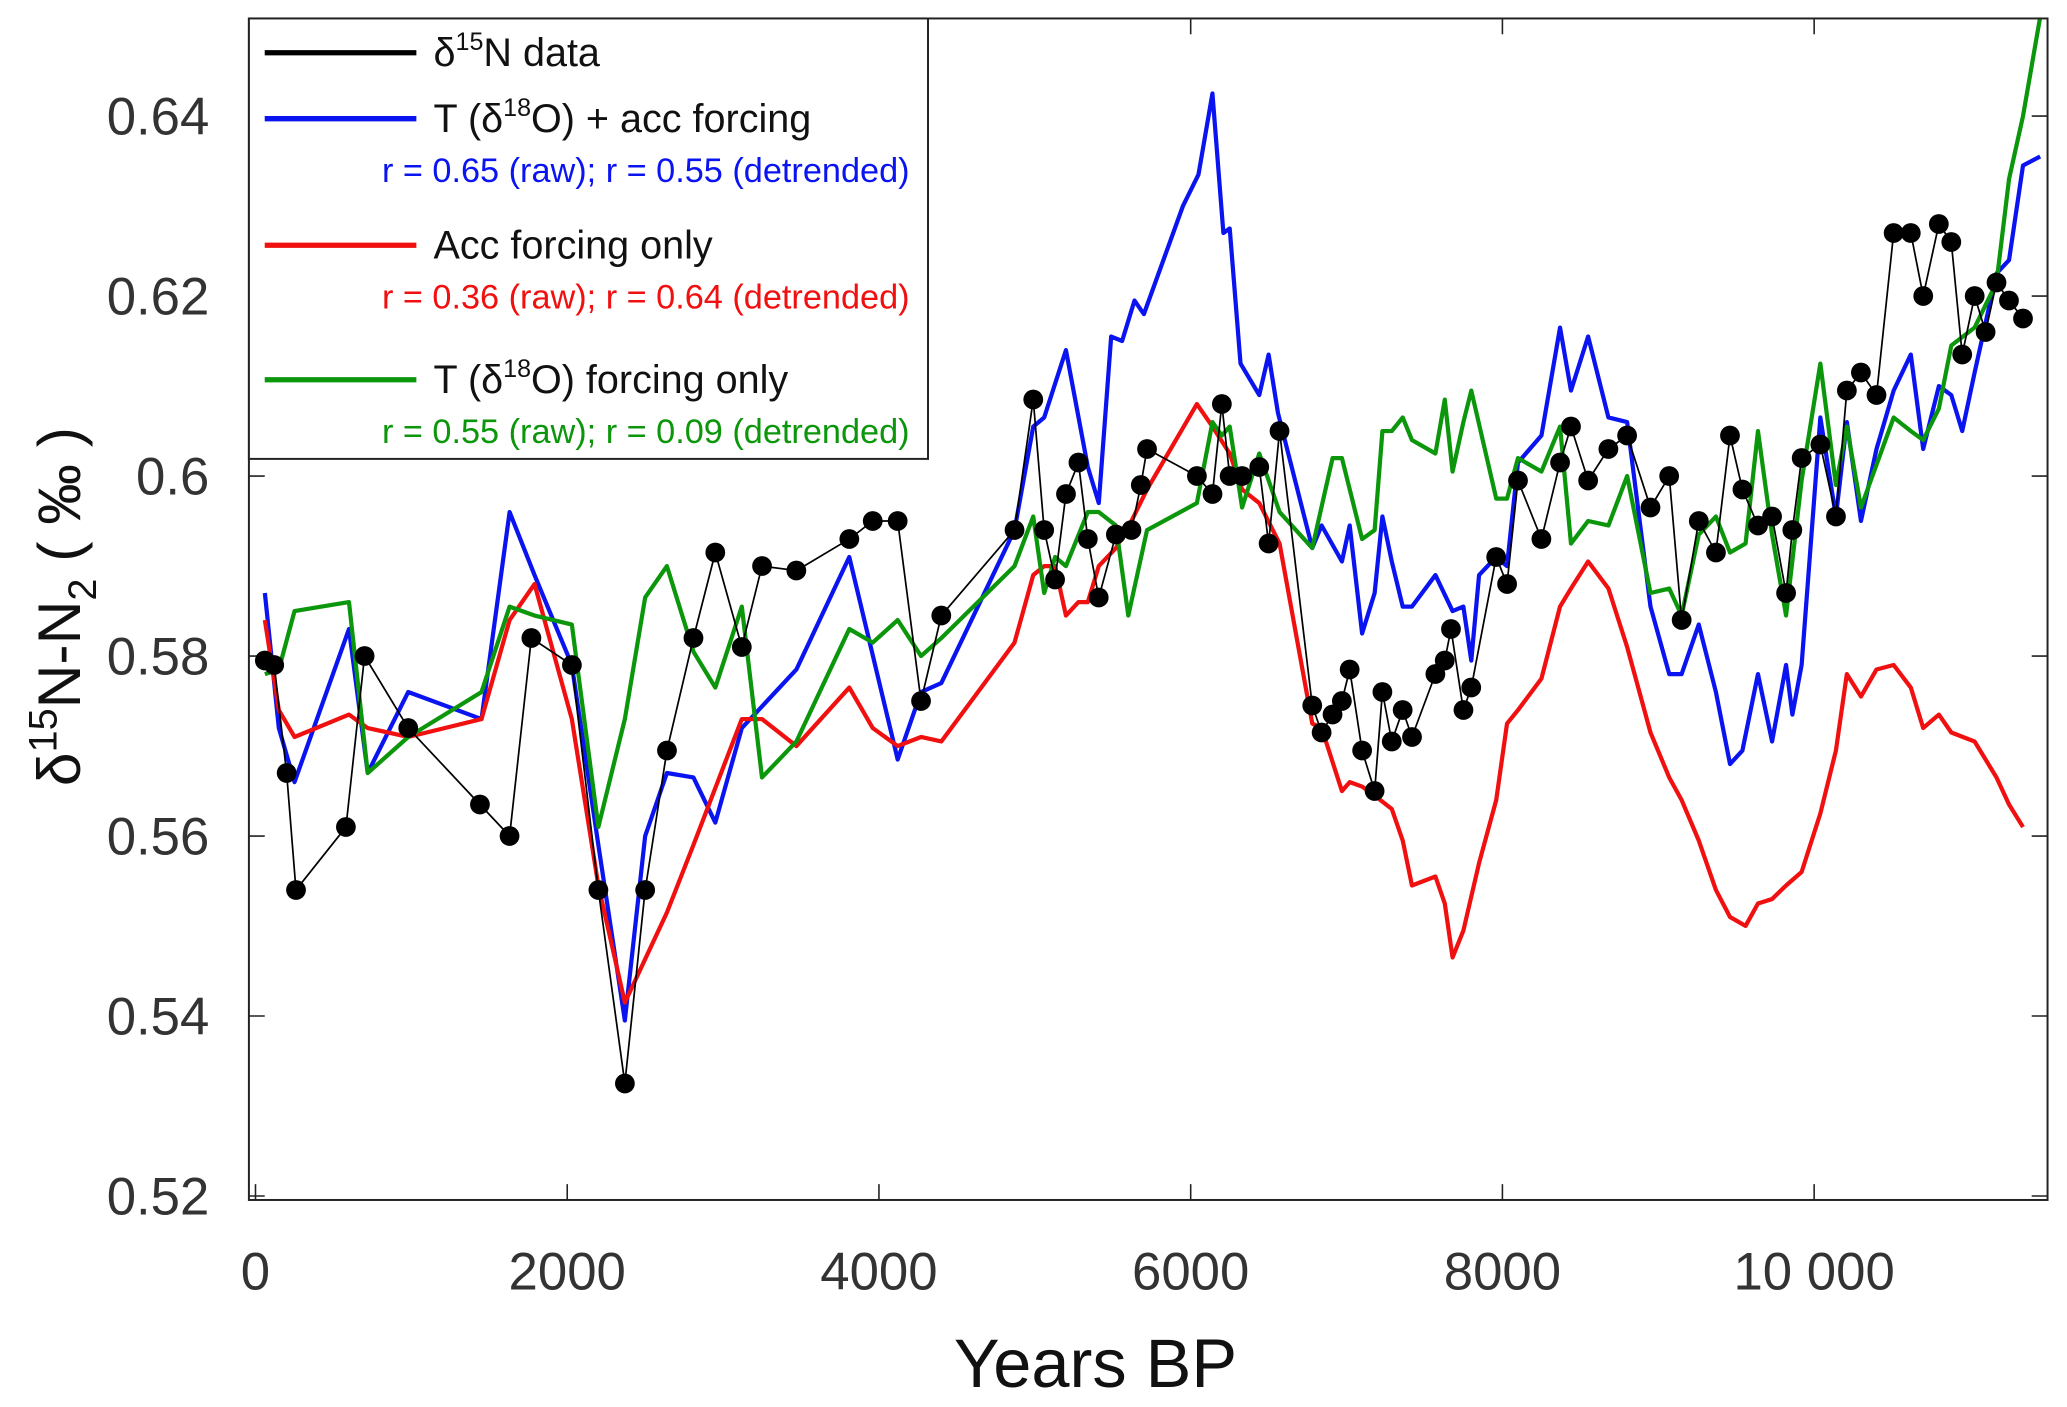 The image size is (2067, 1407). I want to click on x-tick-label: 2000, so click(567, 1272).